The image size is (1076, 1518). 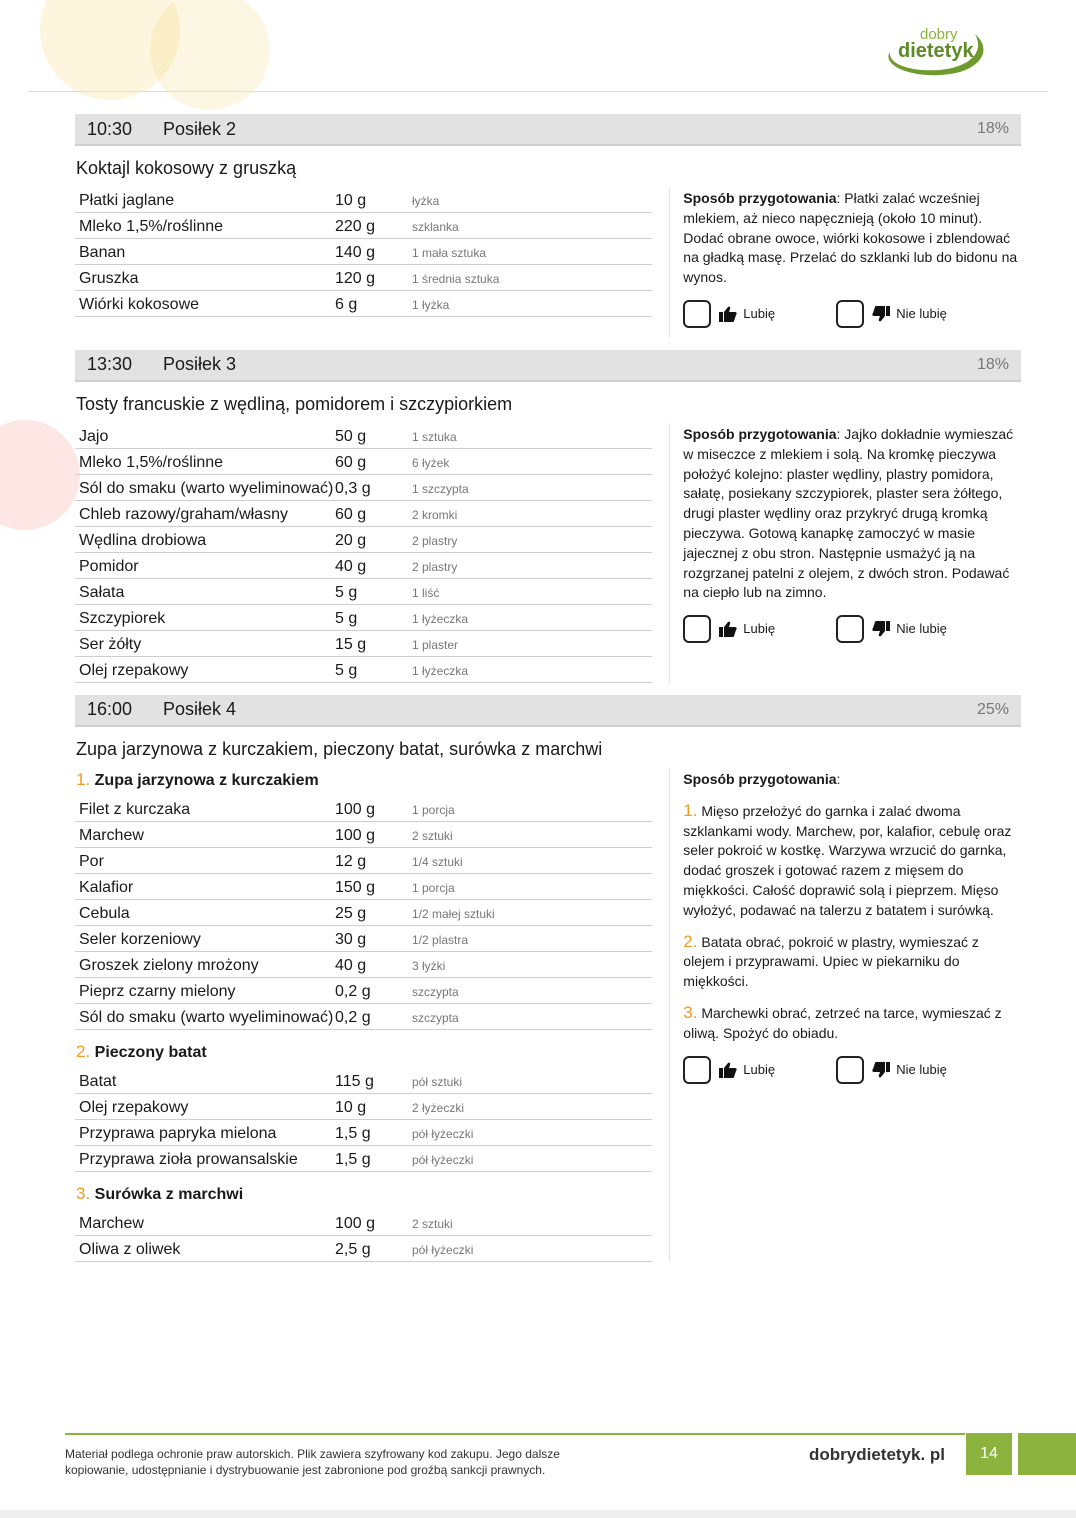 What do you see at coordinates (364, 592) in the screenshot?
I see `ingredient-row: Sałata 5 g 1 liść` at bounding box center [364, 592].